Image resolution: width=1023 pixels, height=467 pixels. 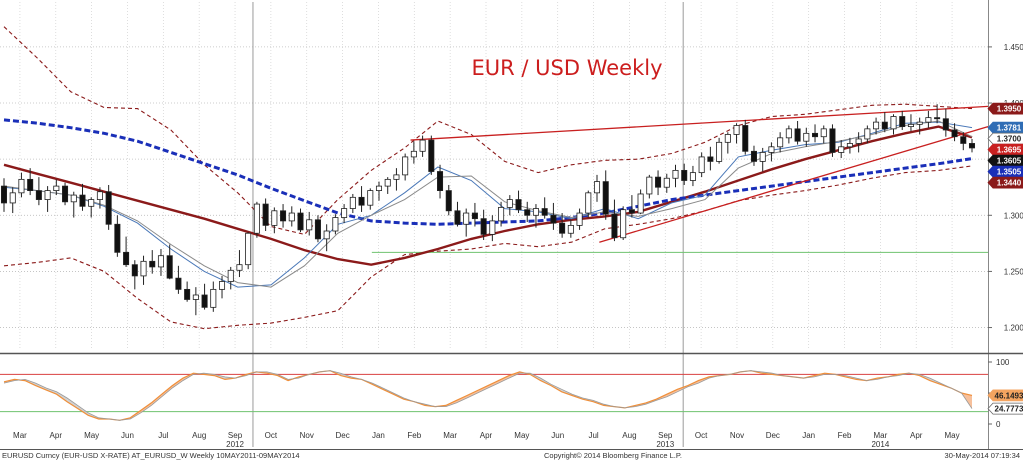 What do you see at coordinates (1009, 150) in the screenshot?
I see `price-tag-label: 1.3695` at bounding box center [1009, 150].